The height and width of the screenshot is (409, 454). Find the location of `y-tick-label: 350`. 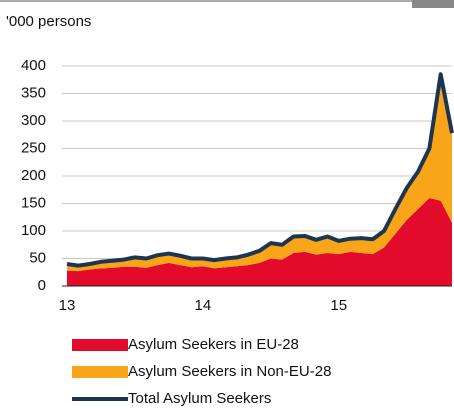

y-tick-label: 350 is located at coordinates (33, 92).